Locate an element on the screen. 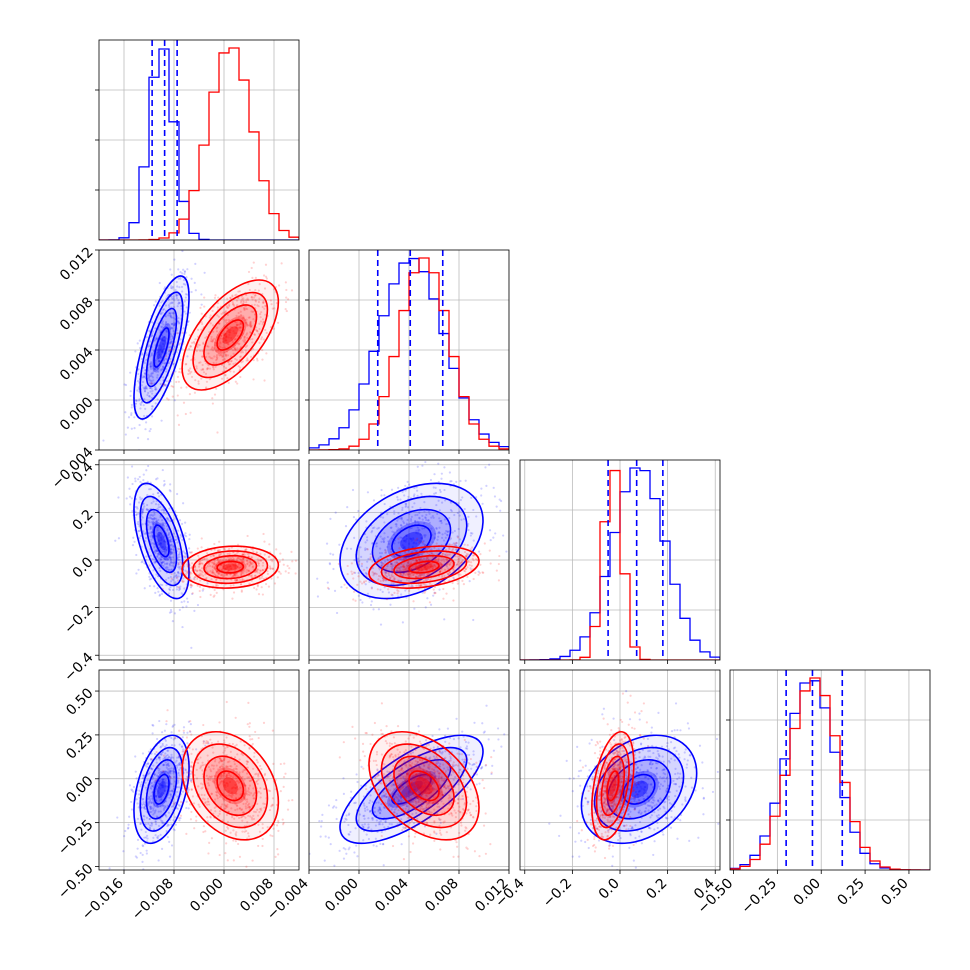 The width and height of the screenshot is (970, 970). contour-line is located at coordinates (161, 347).